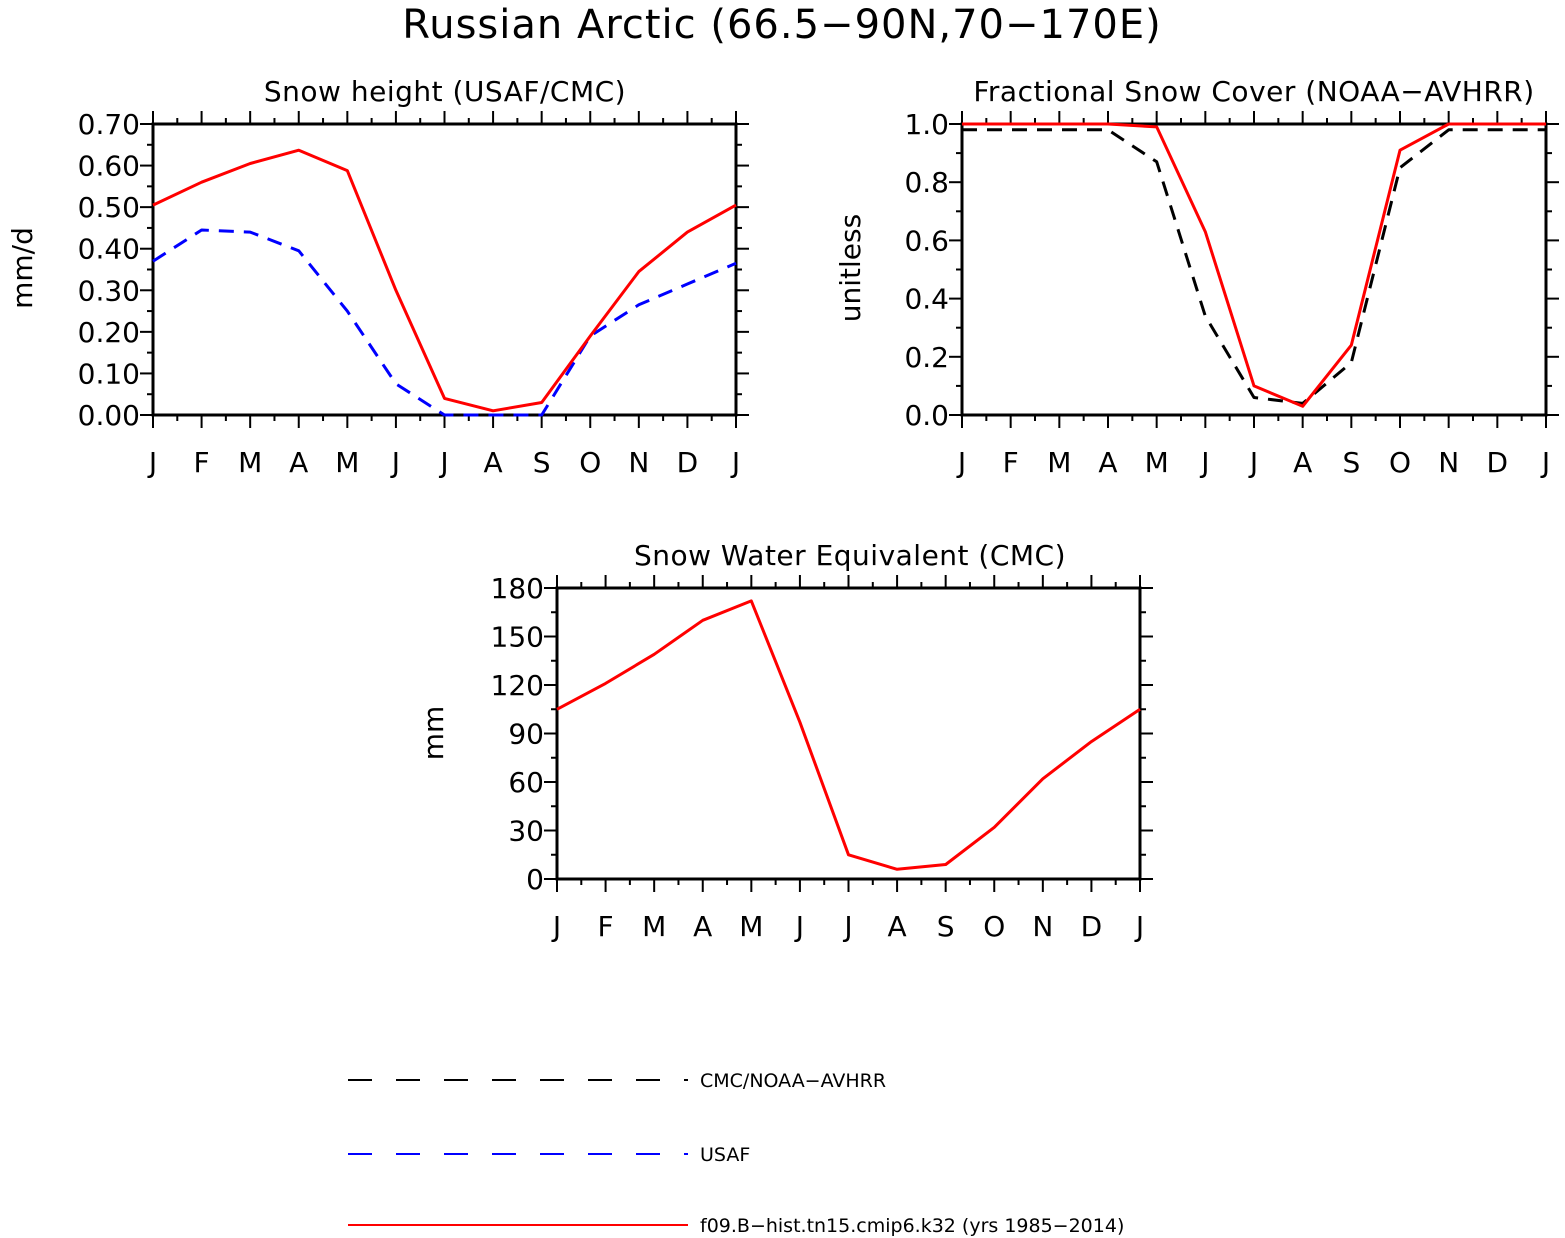  Describe the element at coordinates (109, 373) in the screenshot. I see `y-tick-label: 0.10` at that location.